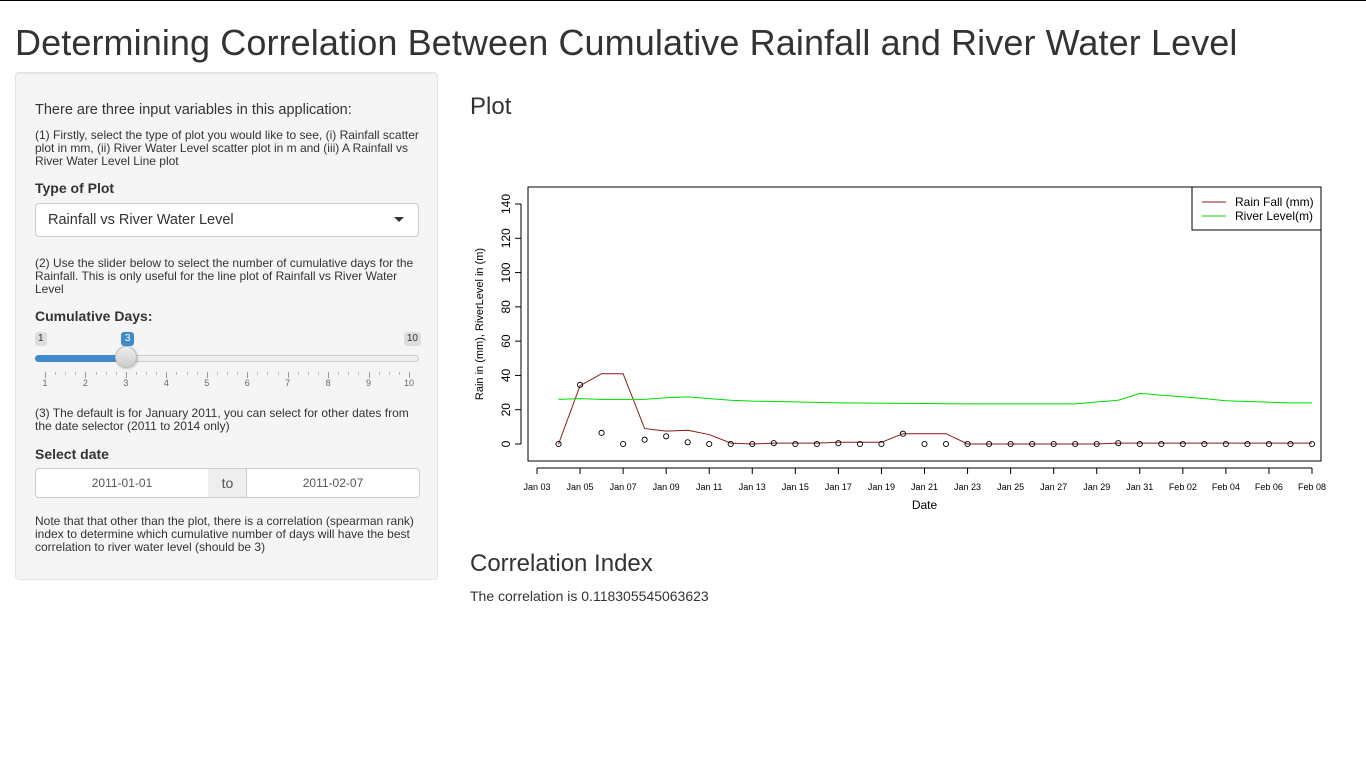  Describe the element at coordinates (141, 220) in the screenshot. I see `plot-type-value: Rainfall vs River Water Level` at that location.